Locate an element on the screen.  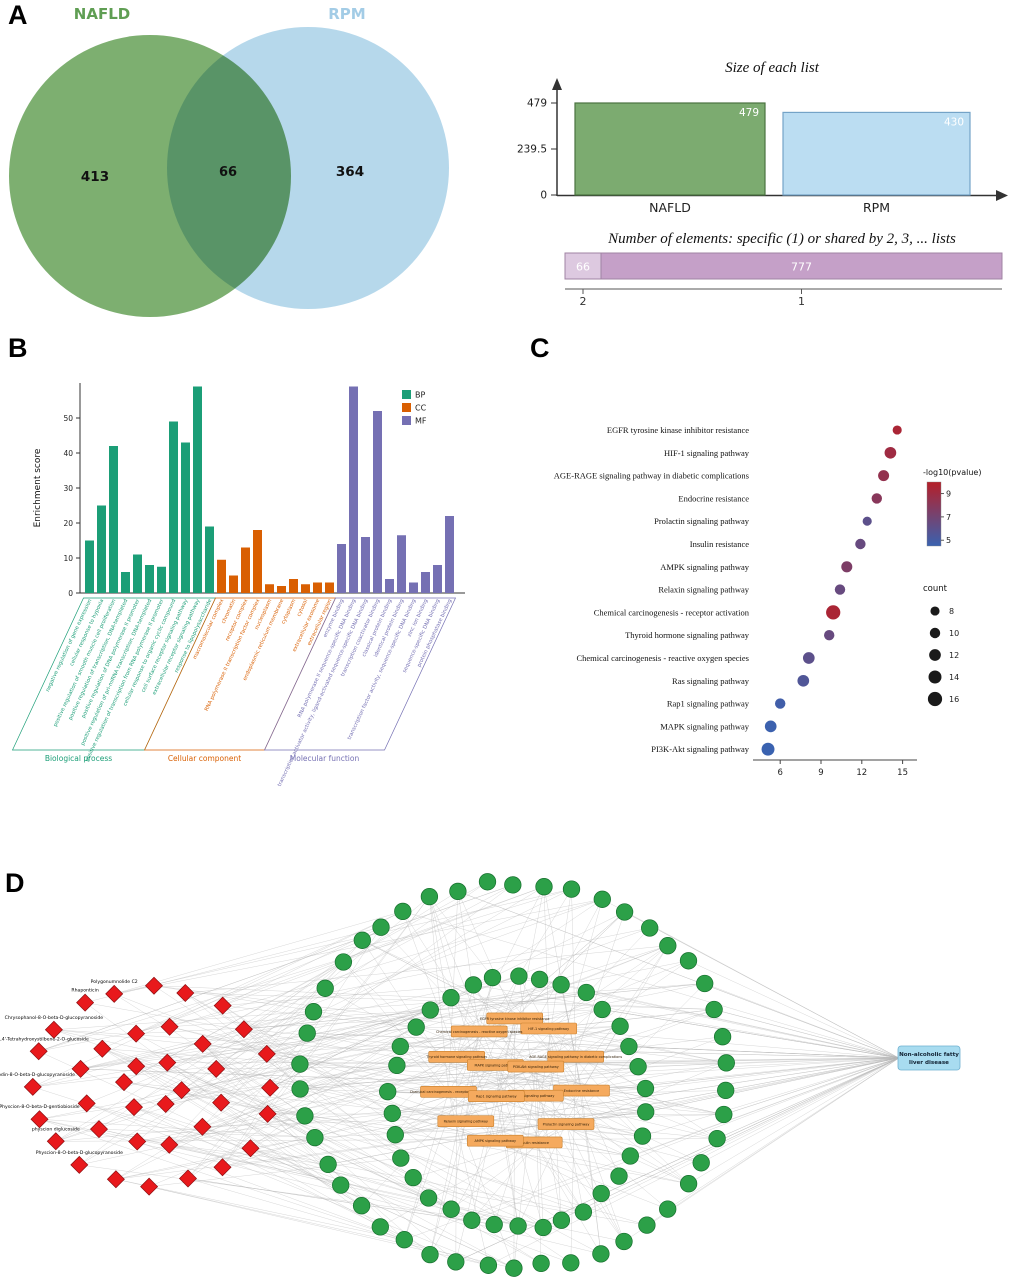
pathway-label: Insulin resistance is located at coordinates (719, 544).